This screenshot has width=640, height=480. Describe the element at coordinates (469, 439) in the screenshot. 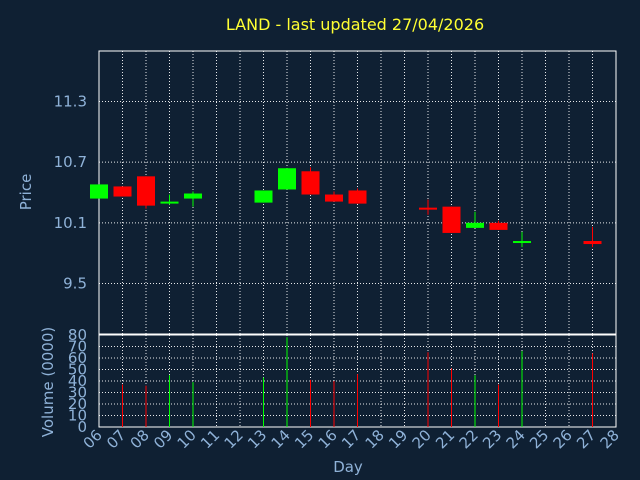

I see `x-tick-label: 22` at that location.